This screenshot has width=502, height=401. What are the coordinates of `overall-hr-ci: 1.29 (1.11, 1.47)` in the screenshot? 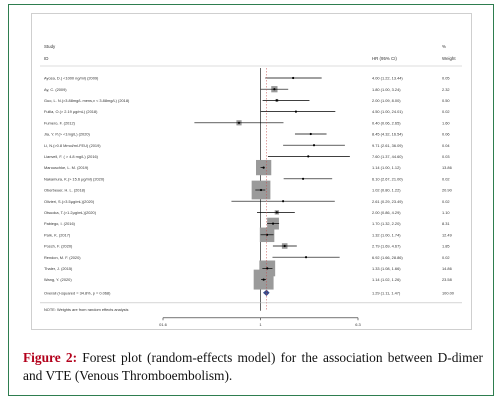 It's located at (386, 292).